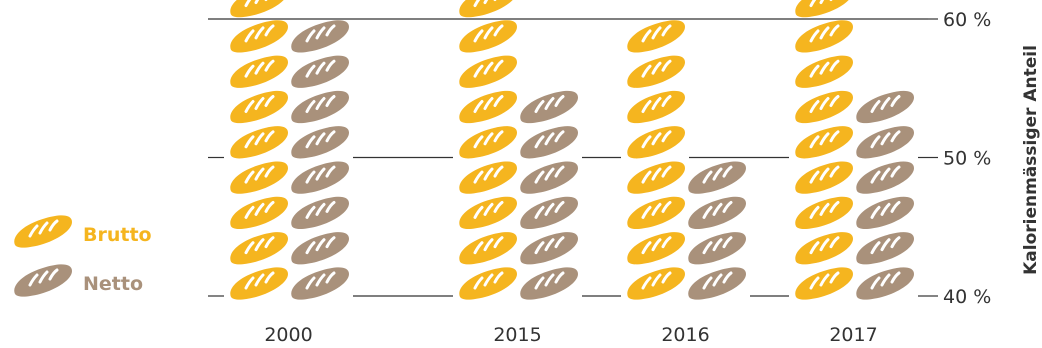 This screenshot has height=348, width=1042. I want to click on y-tick-label: 40 %, so click(967, 297).